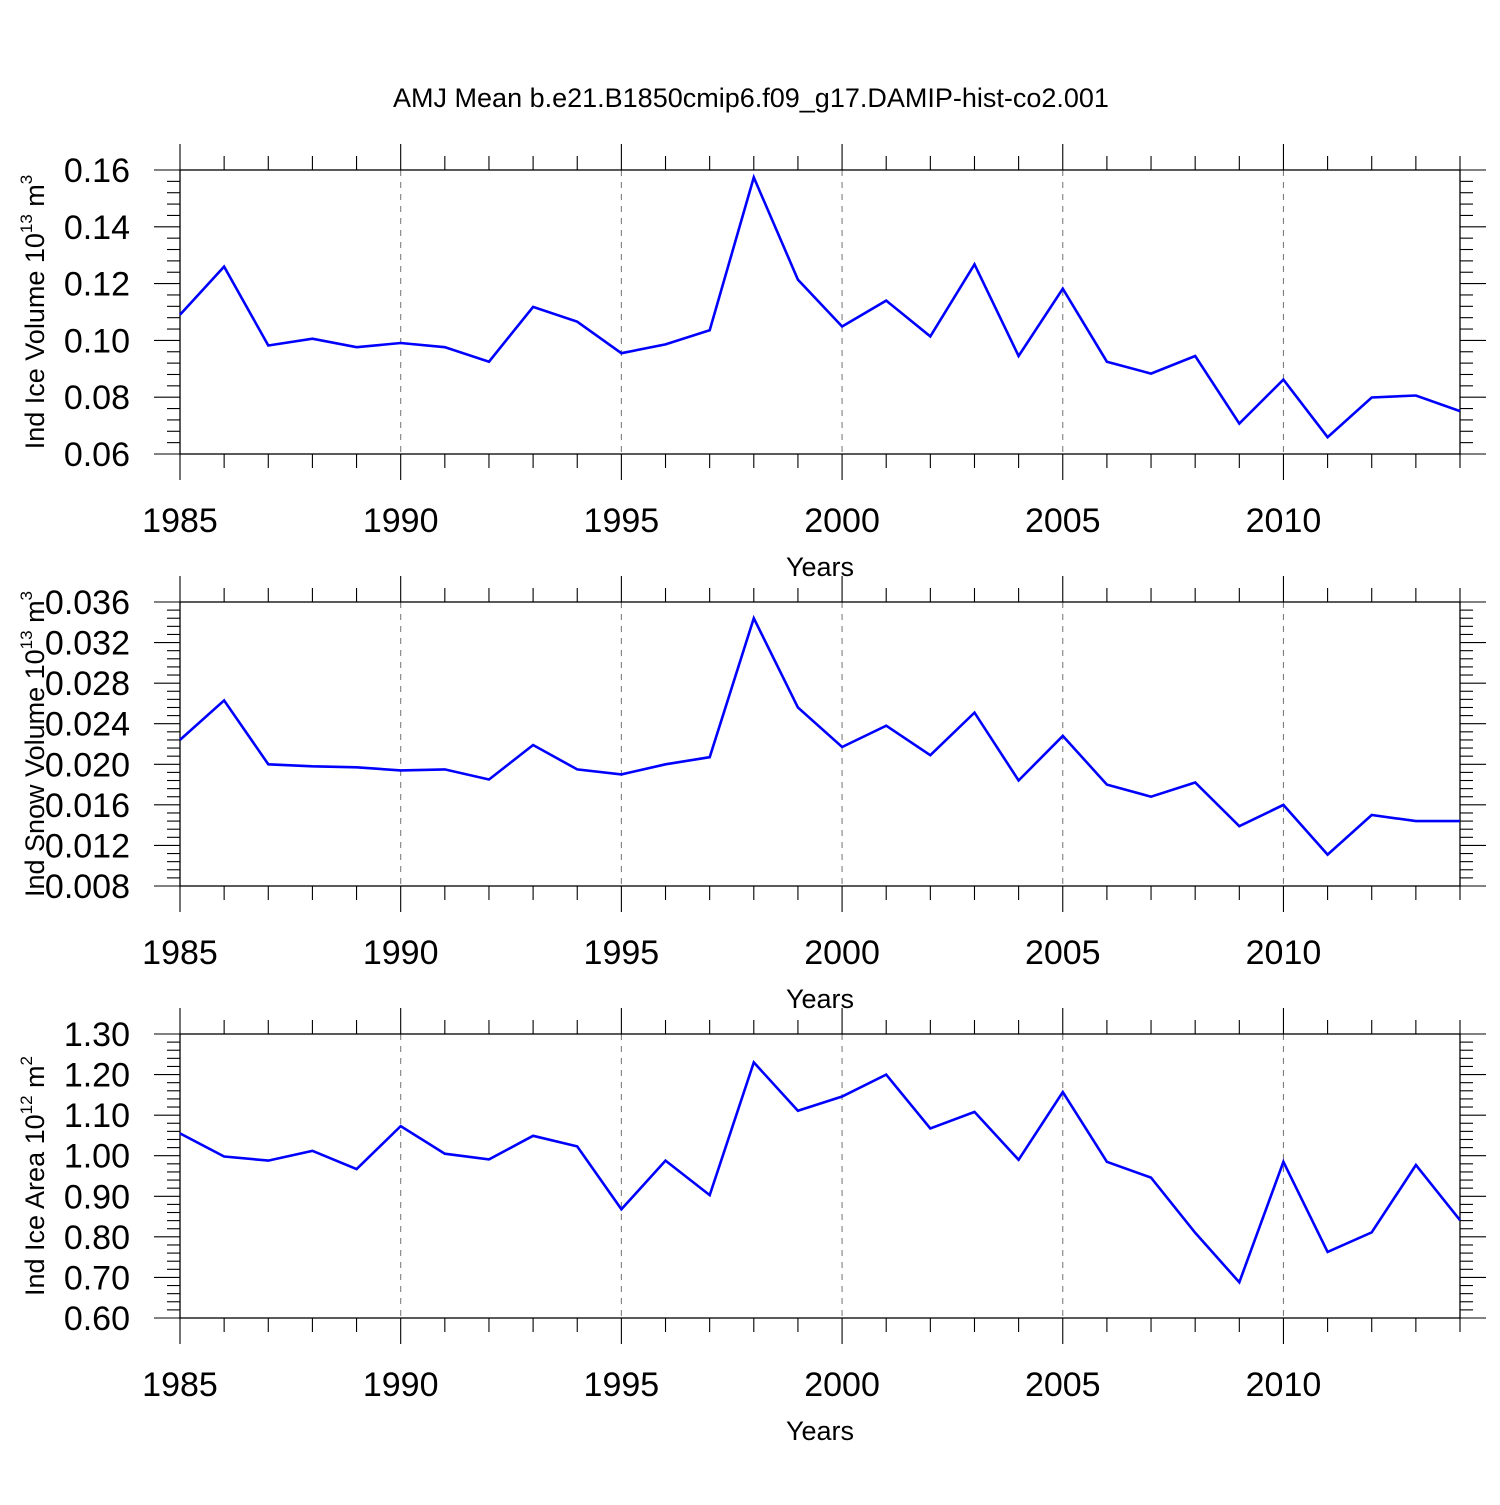  I want to click on panel-2-y-axis-title-part: Ind Snow Volume 10, so click(35, 773).